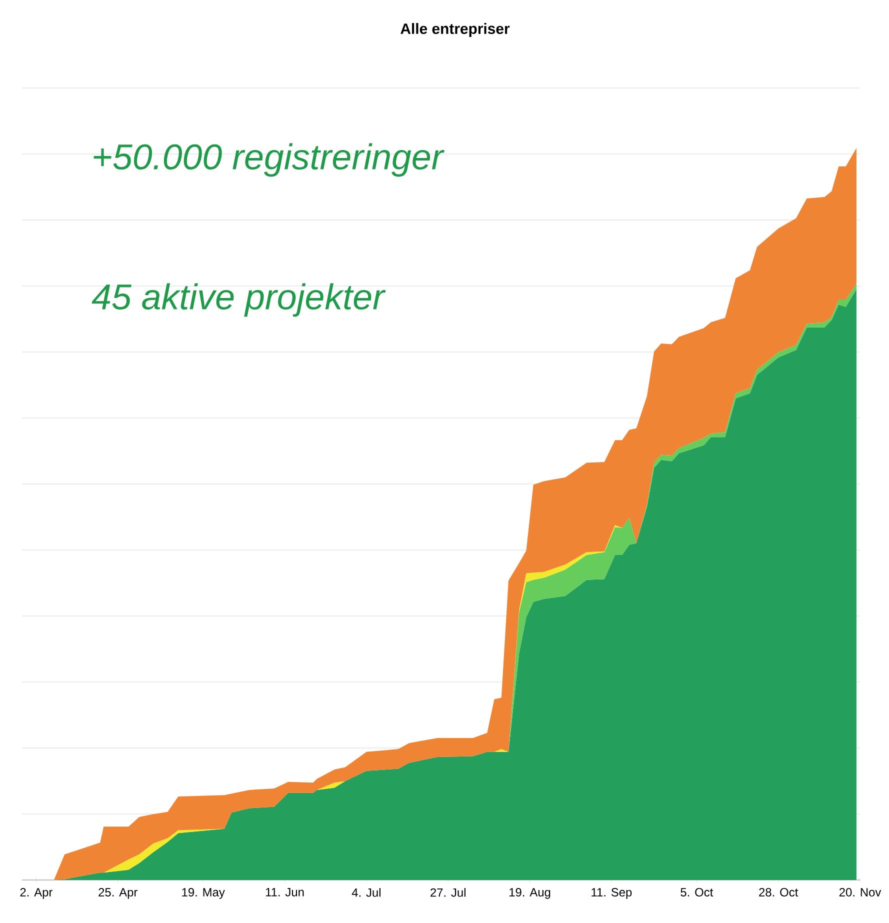  I want to click on x-tick-label: 11. Sep, so click(612, 893).